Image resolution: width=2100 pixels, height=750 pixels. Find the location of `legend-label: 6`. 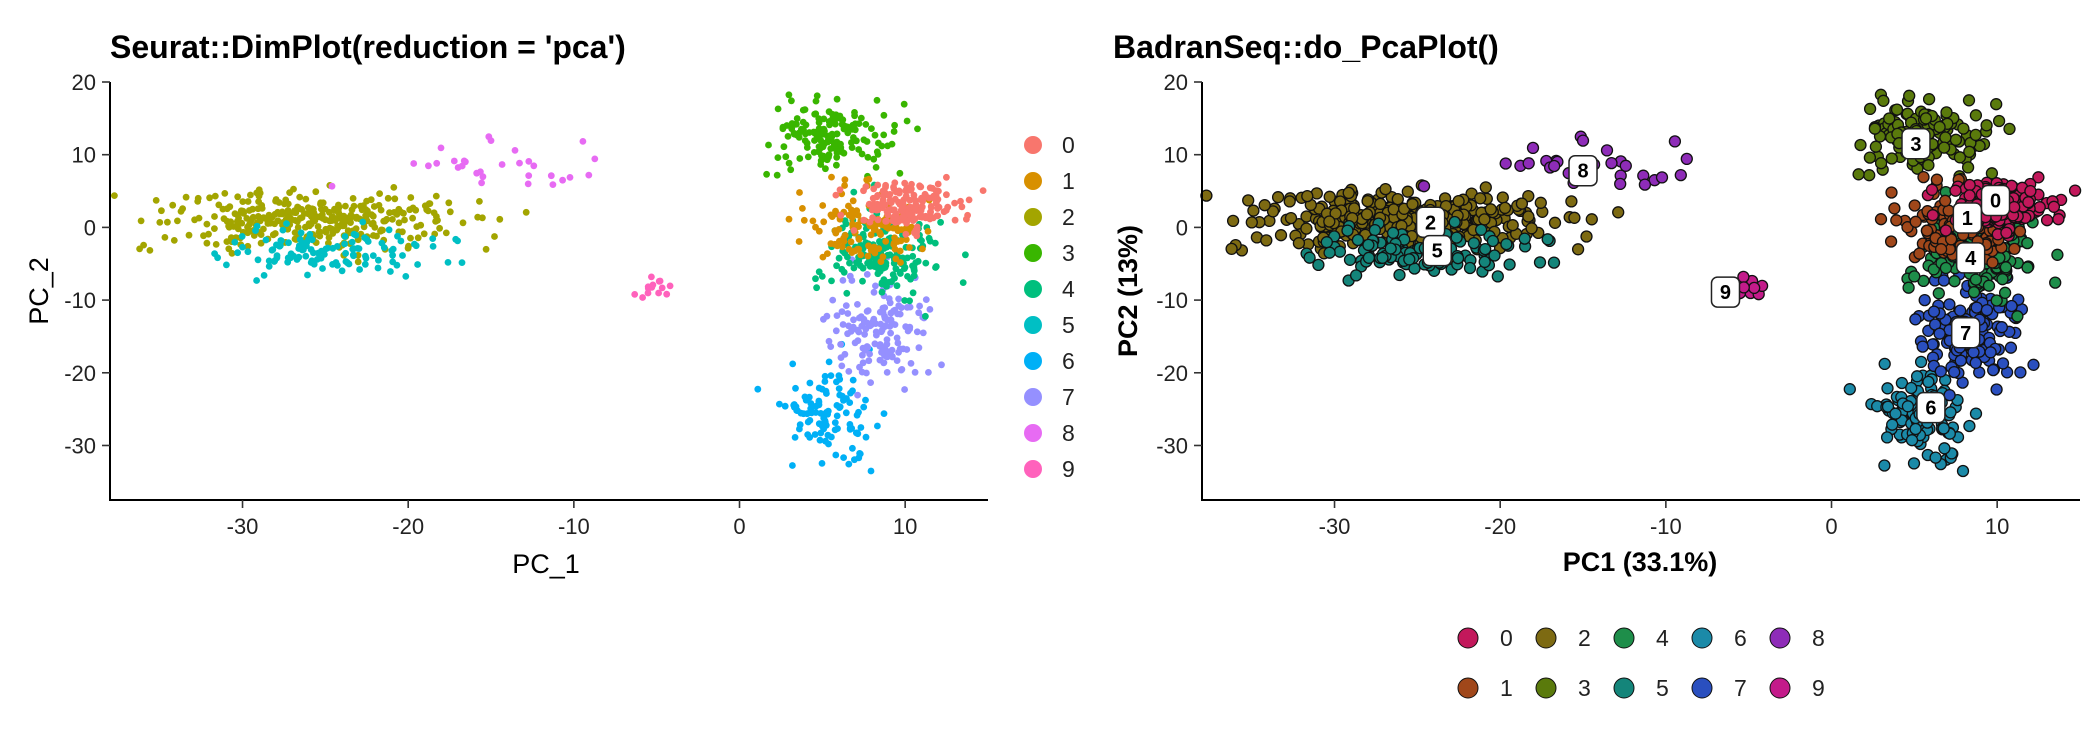

legend-label: 6 is located at coordinates (1740, 638).